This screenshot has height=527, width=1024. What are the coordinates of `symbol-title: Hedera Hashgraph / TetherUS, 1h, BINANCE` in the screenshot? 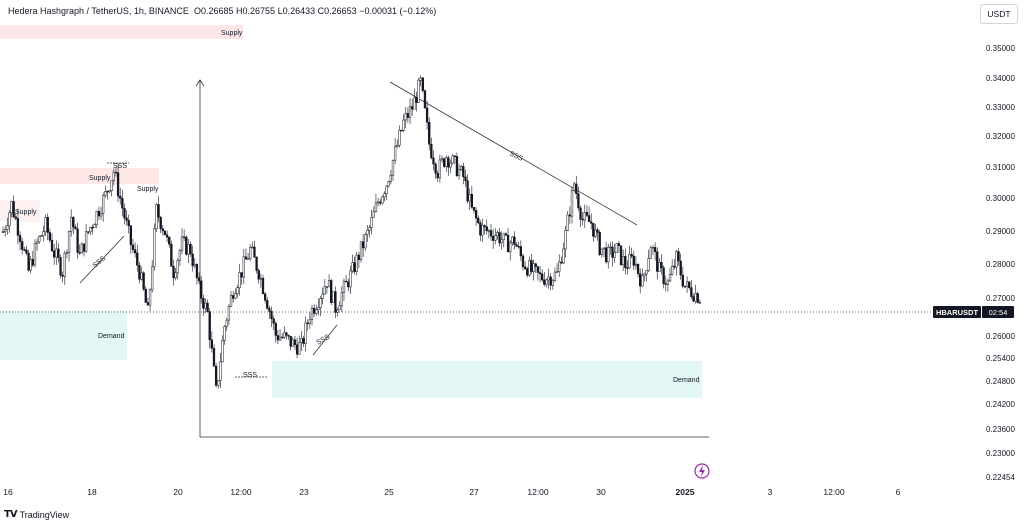 It's located at (98, 11).